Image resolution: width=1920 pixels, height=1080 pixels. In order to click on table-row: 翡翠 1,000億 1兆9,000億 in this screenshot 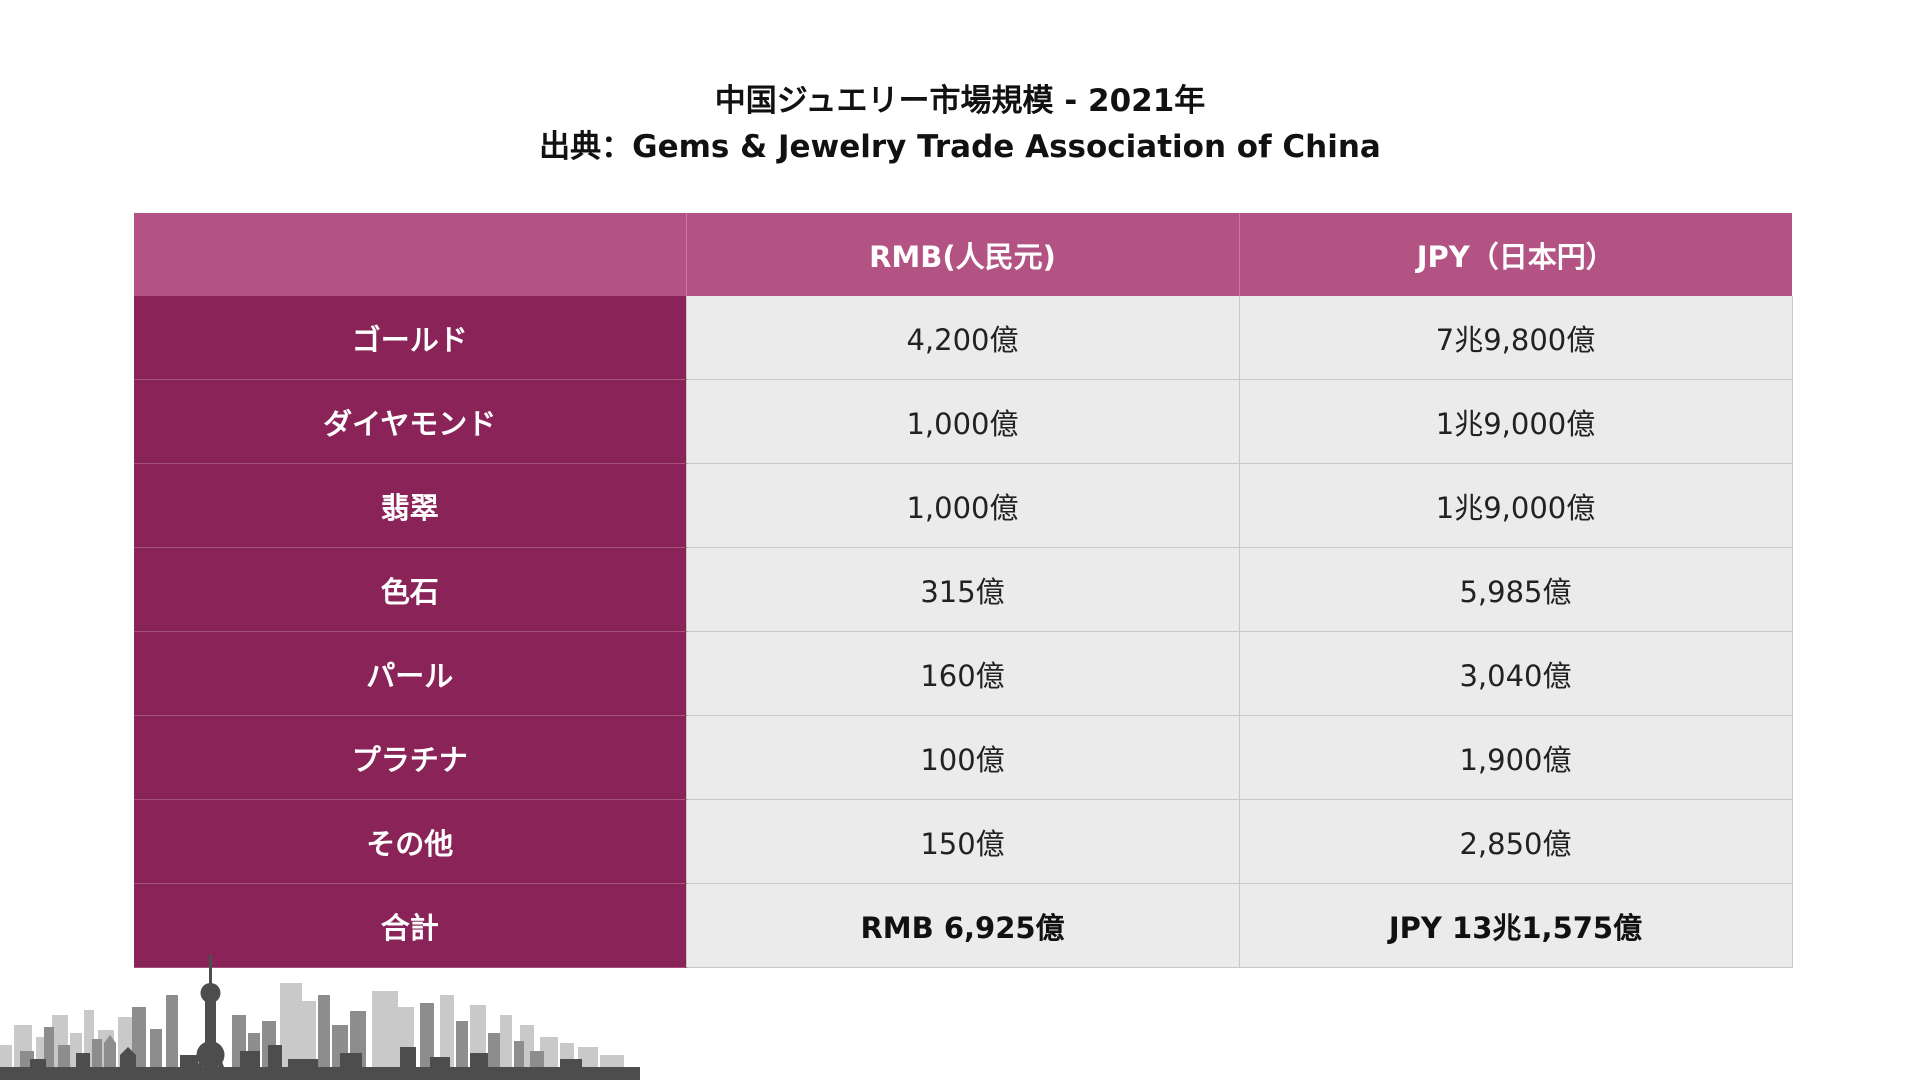, I will do `click(963, 505)`.